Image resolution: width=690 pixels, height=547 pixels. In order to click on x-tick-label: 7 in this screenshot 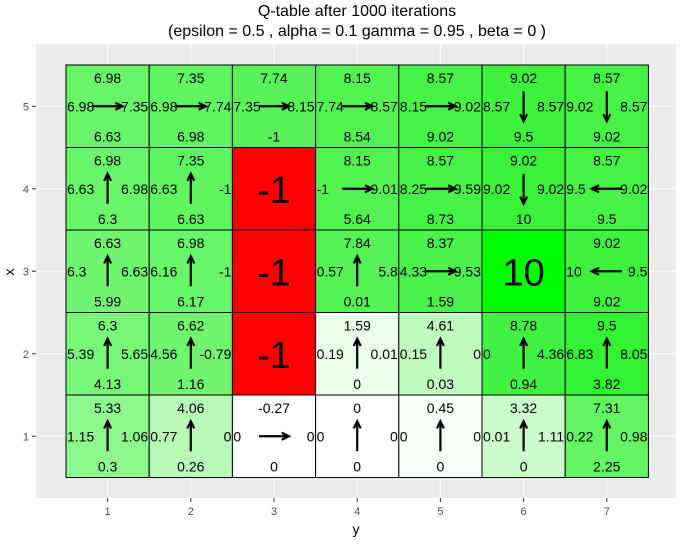, I will do `click(607, 512)`.